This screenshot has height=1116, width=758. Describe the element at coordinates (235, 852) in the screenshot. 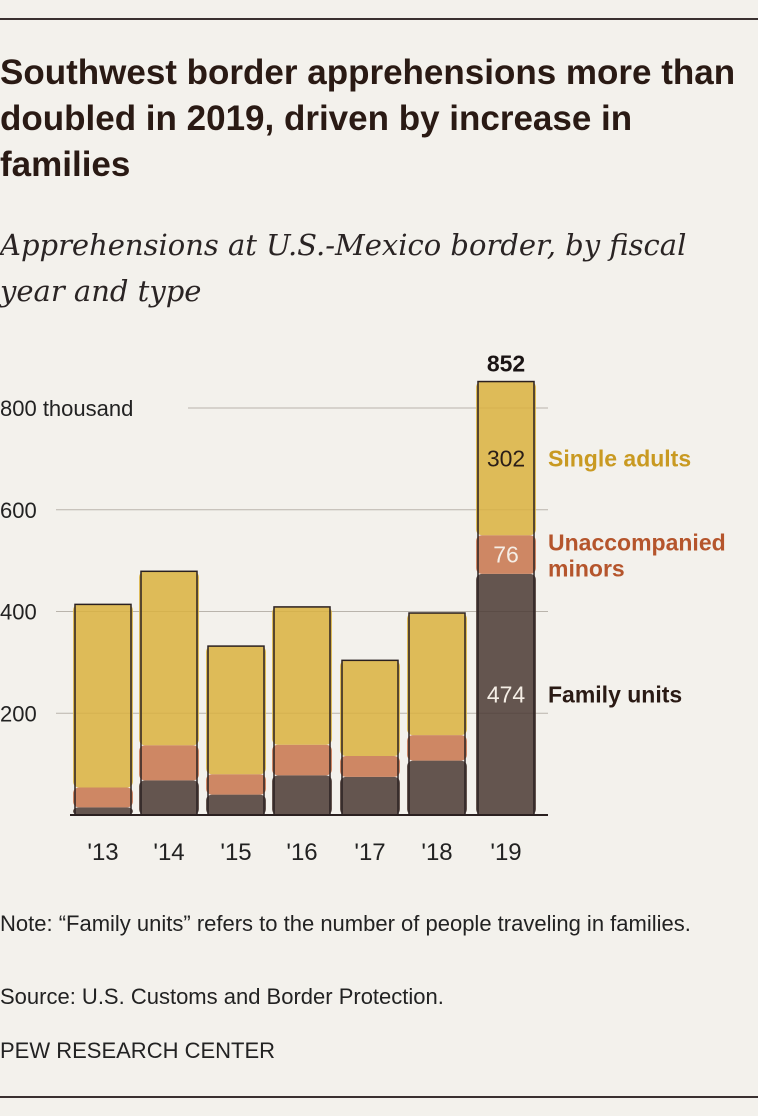

I see `x-tick-label: '15` at that location.